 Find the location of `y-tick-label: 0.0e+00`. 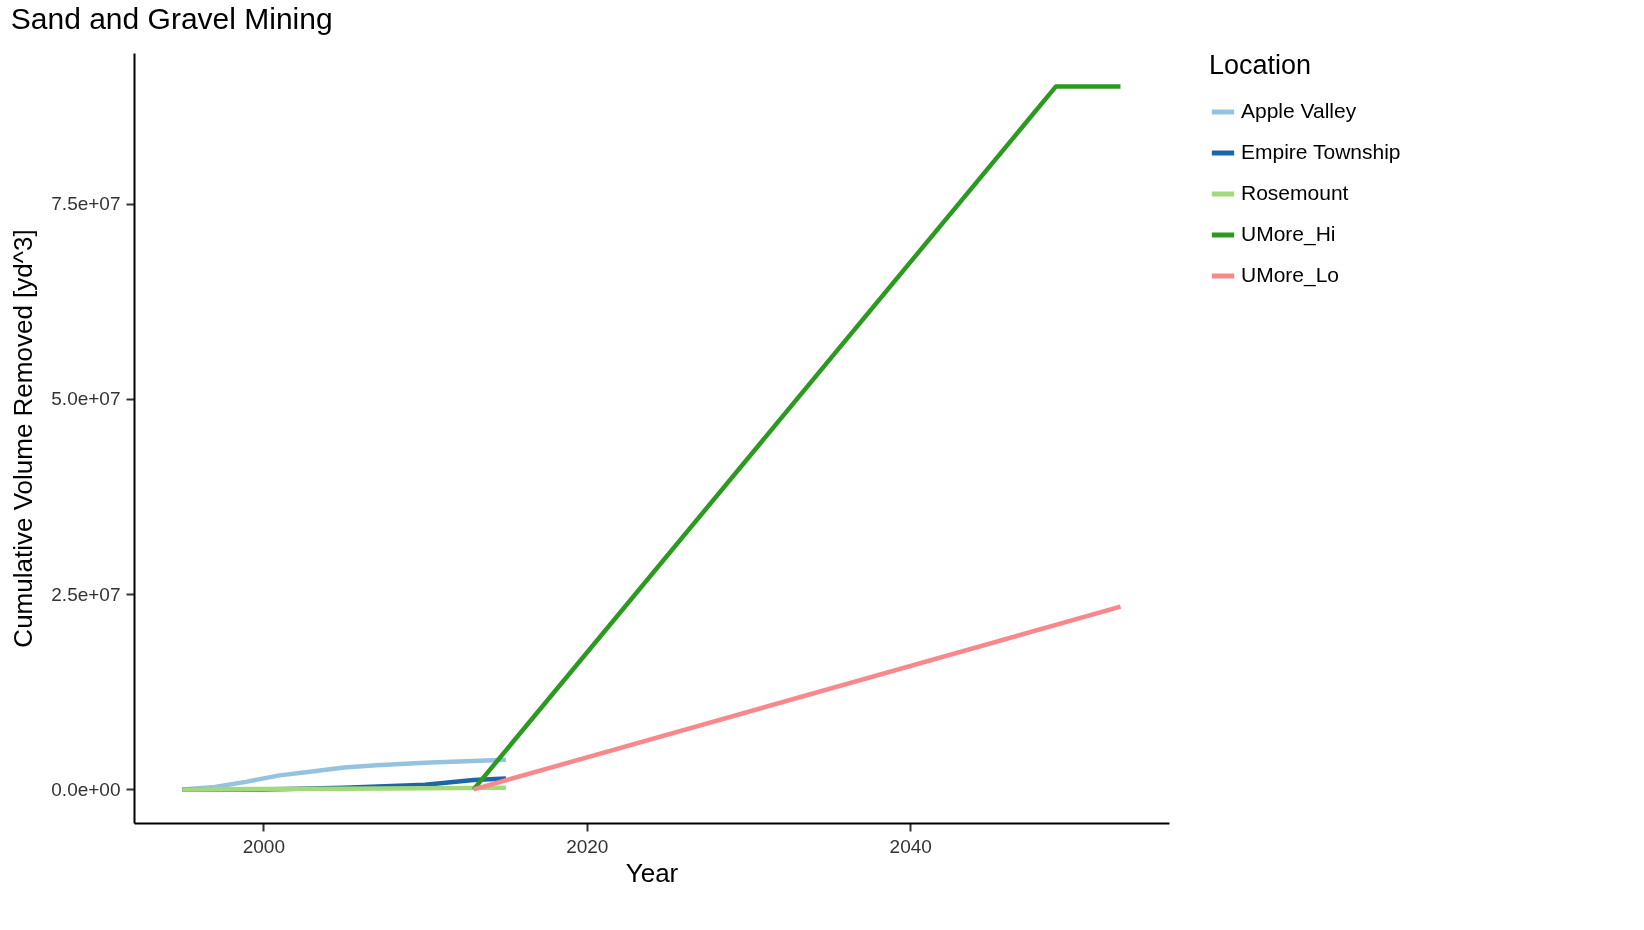

y-tick-label: 0.0e+00 is located at coordinates (86, 789).